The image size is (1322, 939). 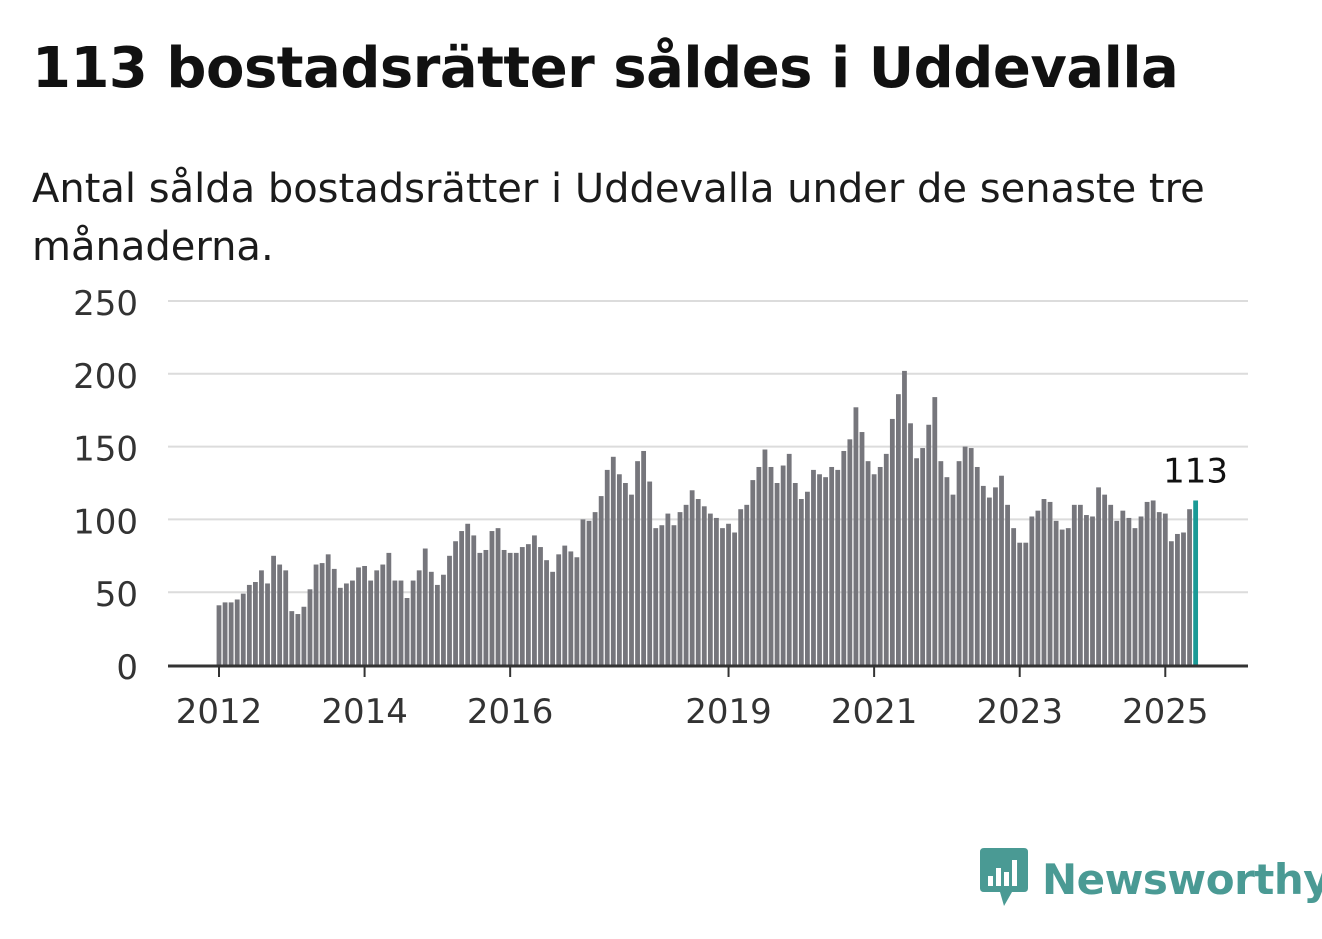 I want to click on chart-title: 113 bostadsrätter såldes i Uddevalla, so click(x=605, y=68).